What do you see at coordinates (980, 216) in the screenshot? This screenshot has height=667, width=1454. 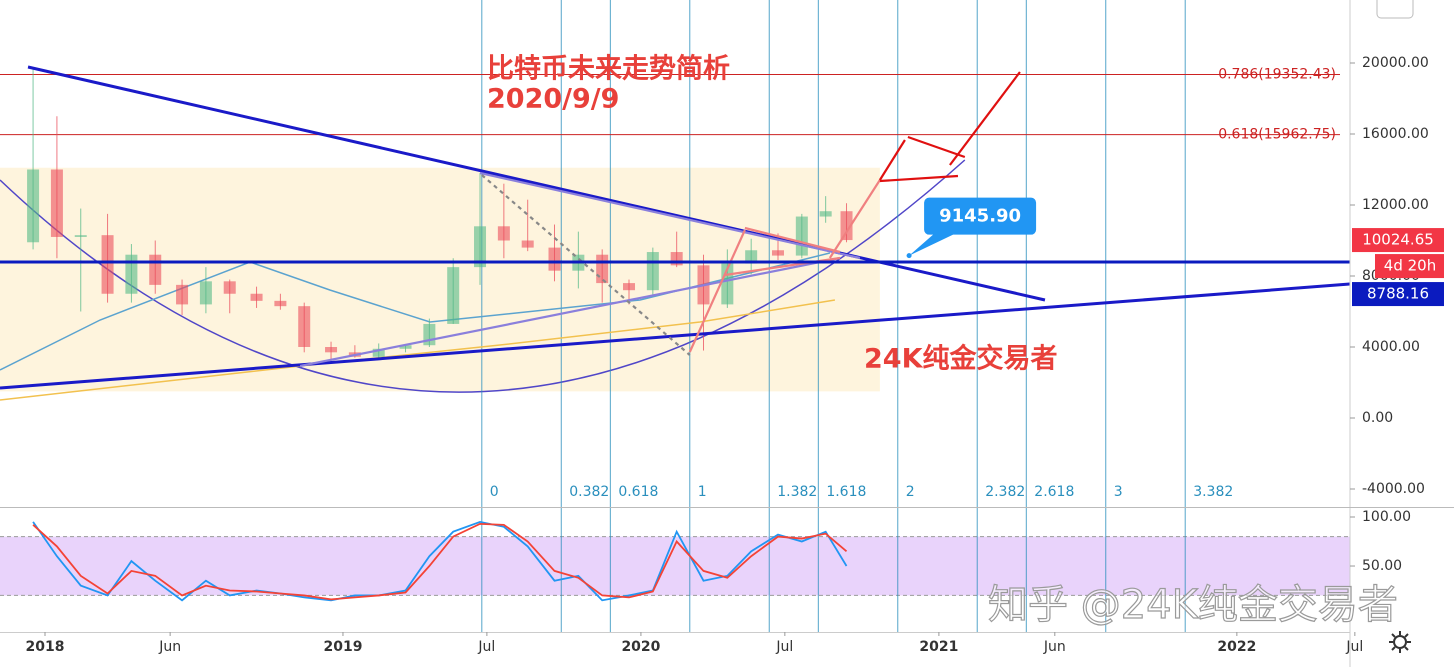 I see `callout-label: 9145.90` at bounding box center [980, 216].